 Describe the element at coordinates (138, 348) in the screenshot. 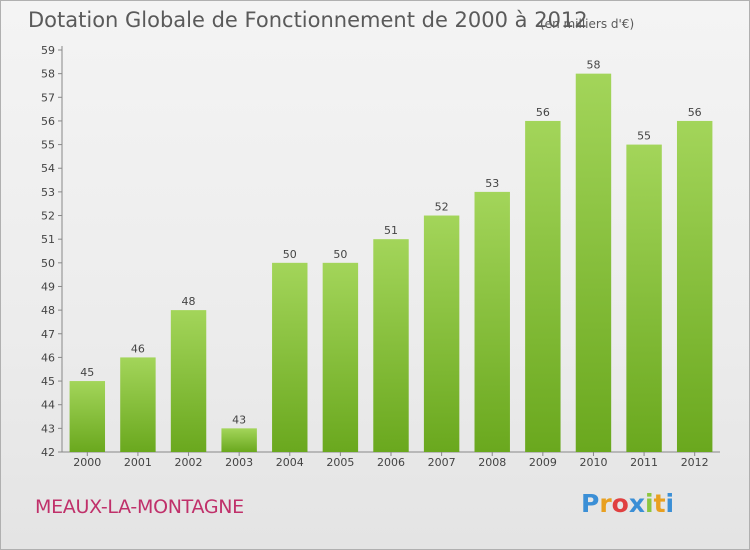

I see `bar-value-label: 46` at that location.